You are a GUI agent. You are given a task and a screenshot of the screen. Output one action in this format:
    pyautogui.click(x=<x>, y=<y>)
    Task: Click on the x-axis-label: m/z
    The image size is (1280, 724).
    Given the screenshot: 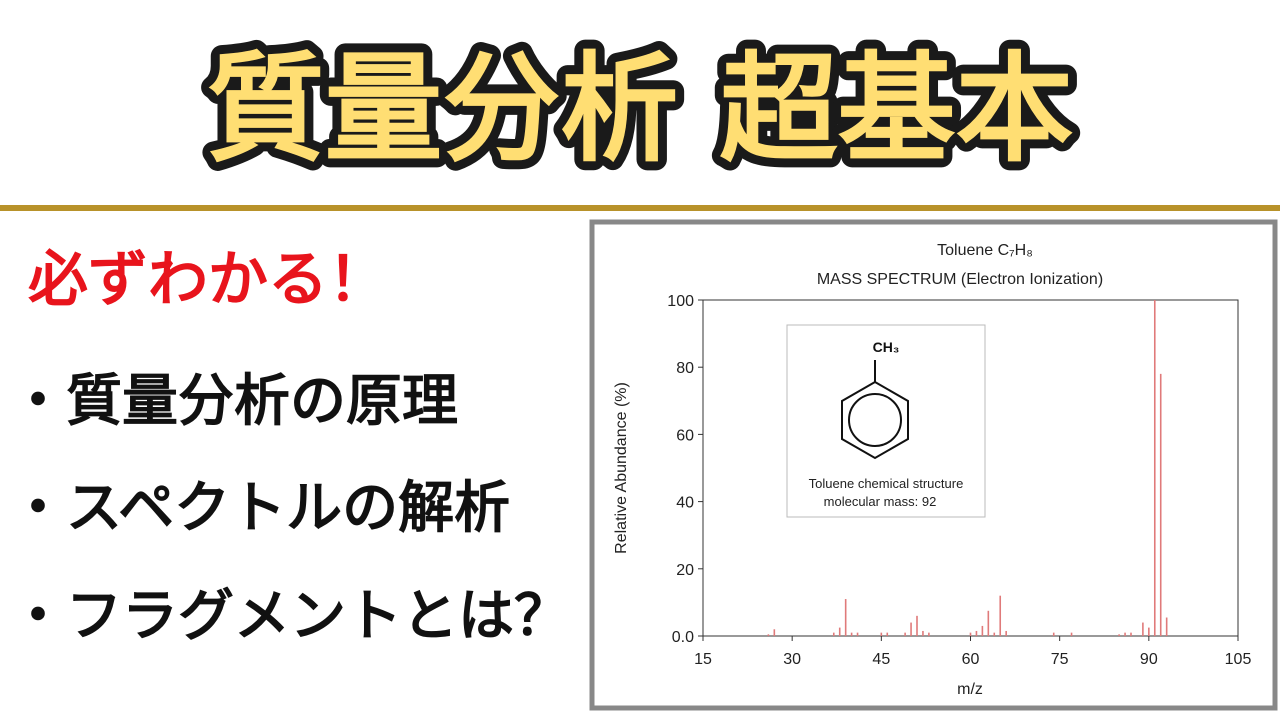 What is the action you would take?
    pyautogui.click(x=970, y=689)
    